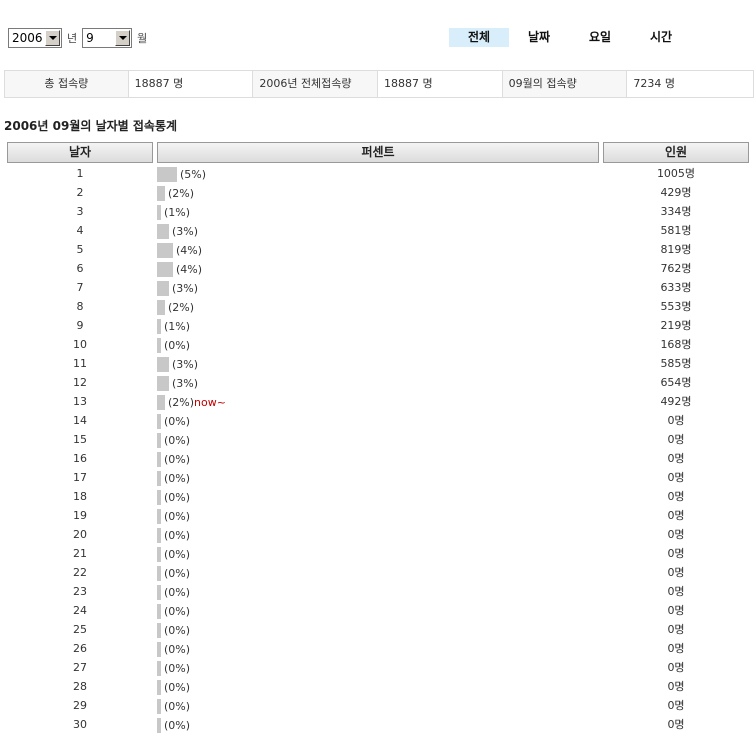 Image resolution: width=755 pixels, height=742 pixels. I want to click on row-day: 29, so click(80, 705).